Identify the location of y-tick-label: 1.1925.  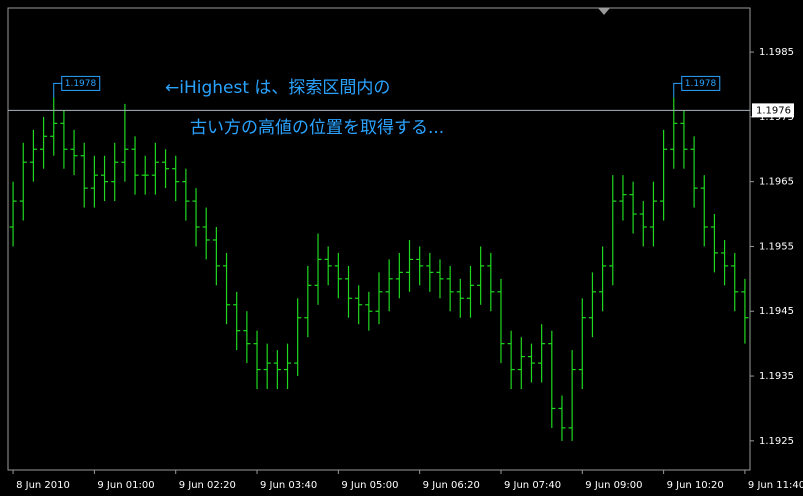
(776, 441).